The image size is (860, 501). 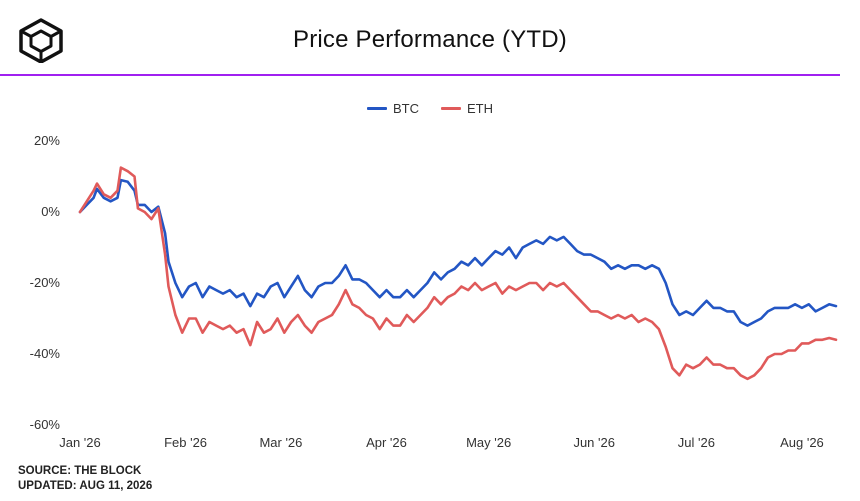 What do you see at coordinates (480, 108) in the screenshot?
I see `legend-label-eth: ETH` at bounding box center [480, 108].